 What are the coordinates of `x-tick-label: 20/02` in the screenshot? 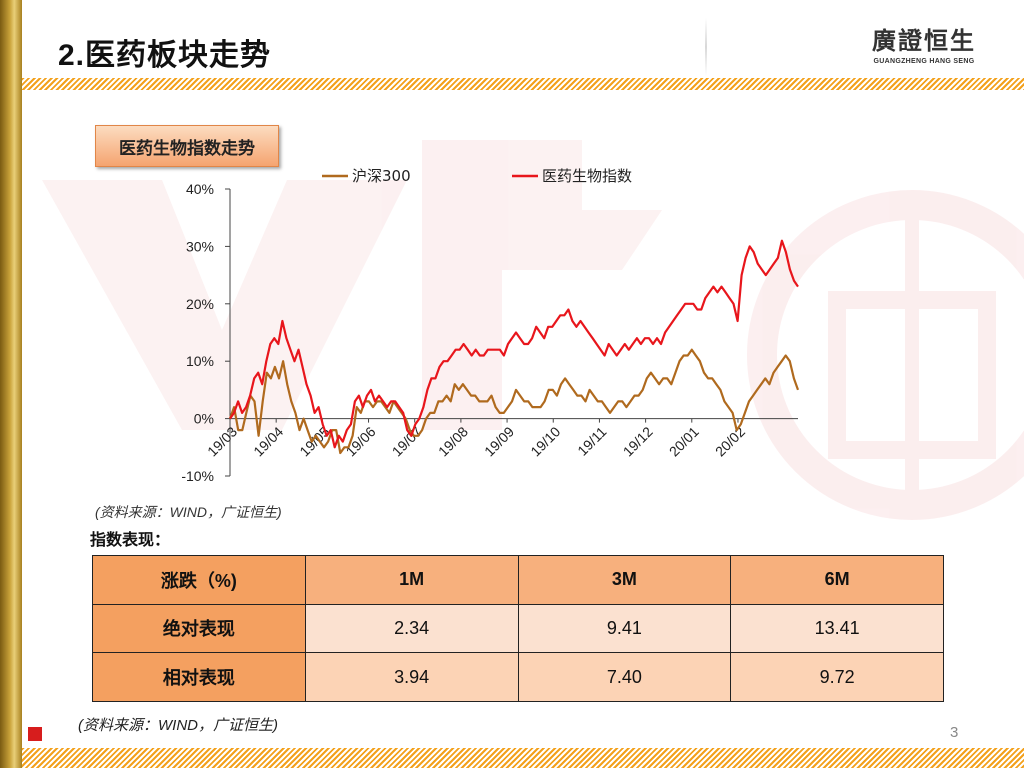 It's located at (730, 441).